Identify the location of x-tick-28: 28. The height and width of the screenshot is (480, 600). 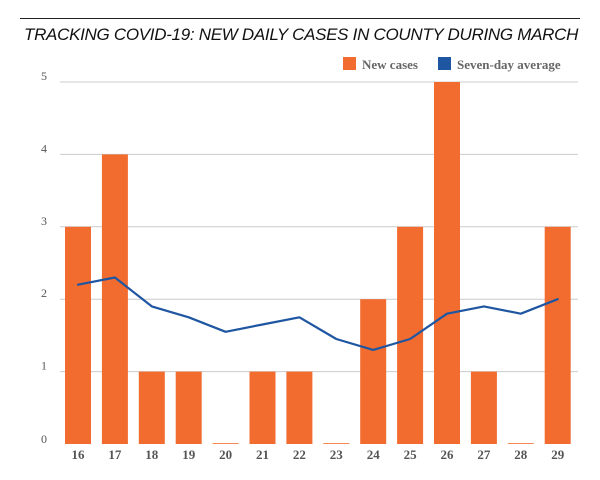
(521, 454).